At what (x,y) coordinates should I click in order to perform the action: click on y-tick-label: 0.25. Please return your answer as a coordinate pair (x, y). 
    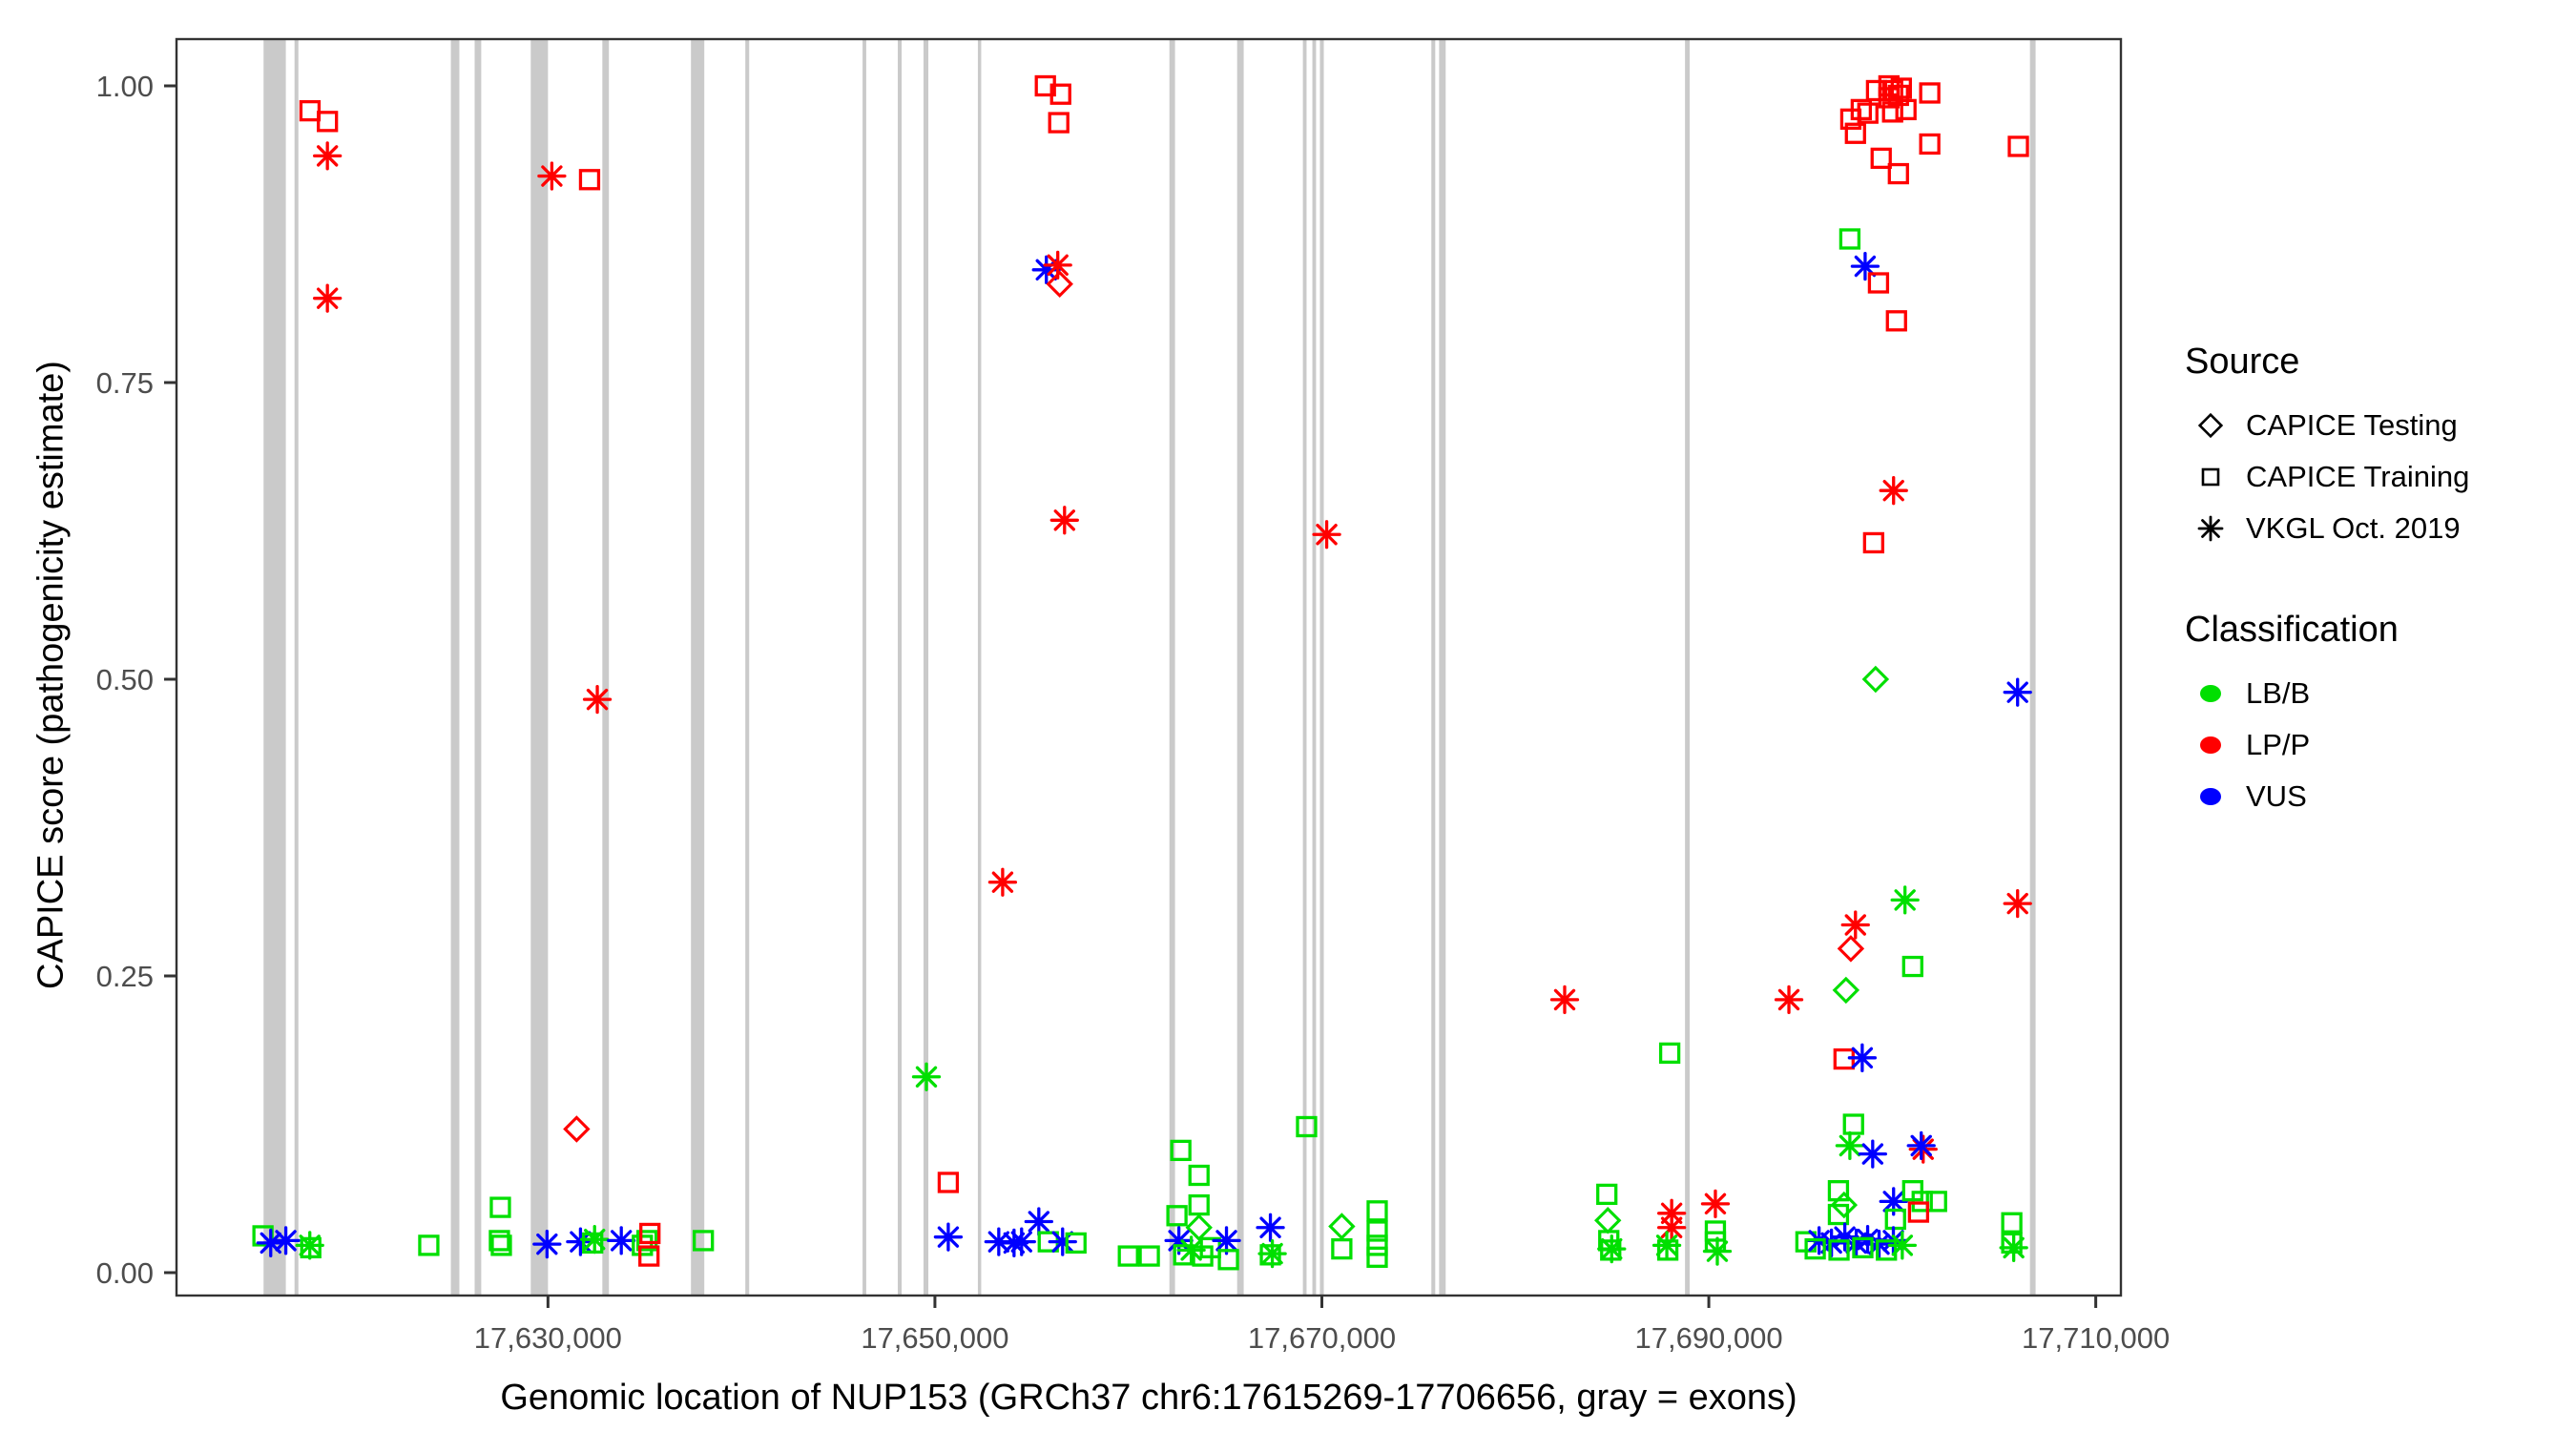
    Looking at the image, I should click on (125, 976).